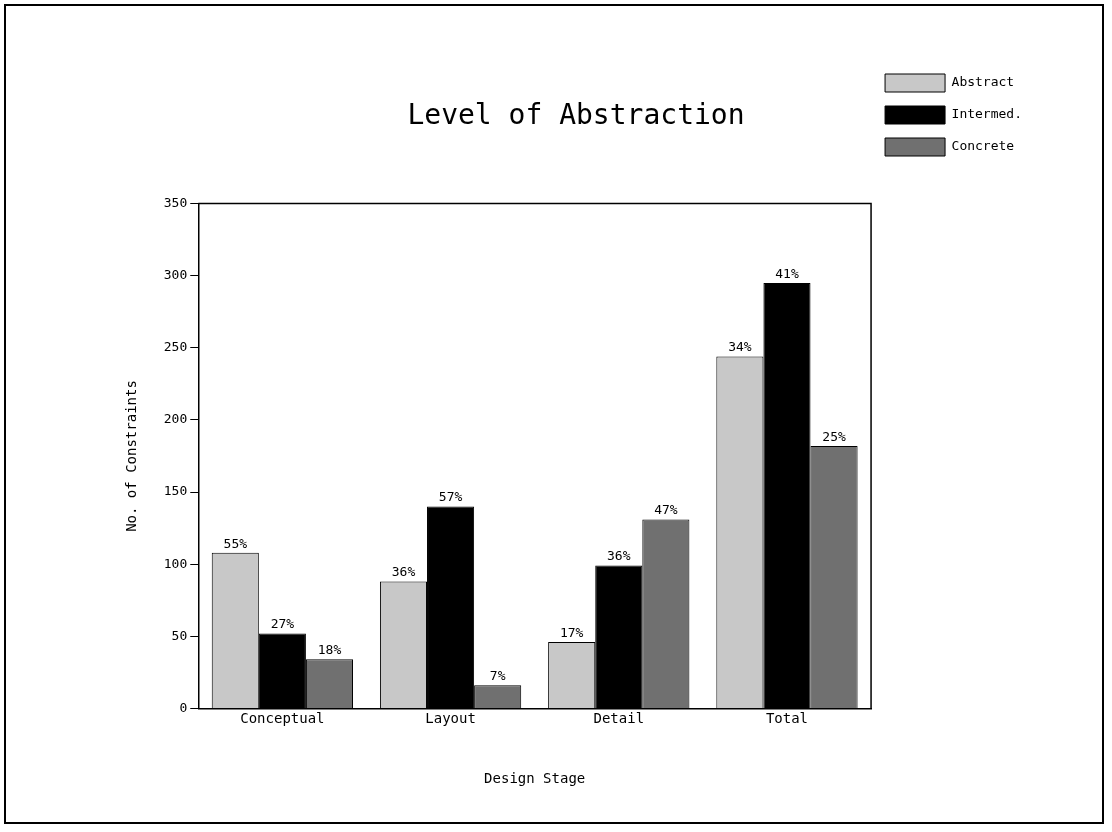 This screenshot has width=1112, height=832. I want to click on y-tick-label: 300, so click(175, 275).